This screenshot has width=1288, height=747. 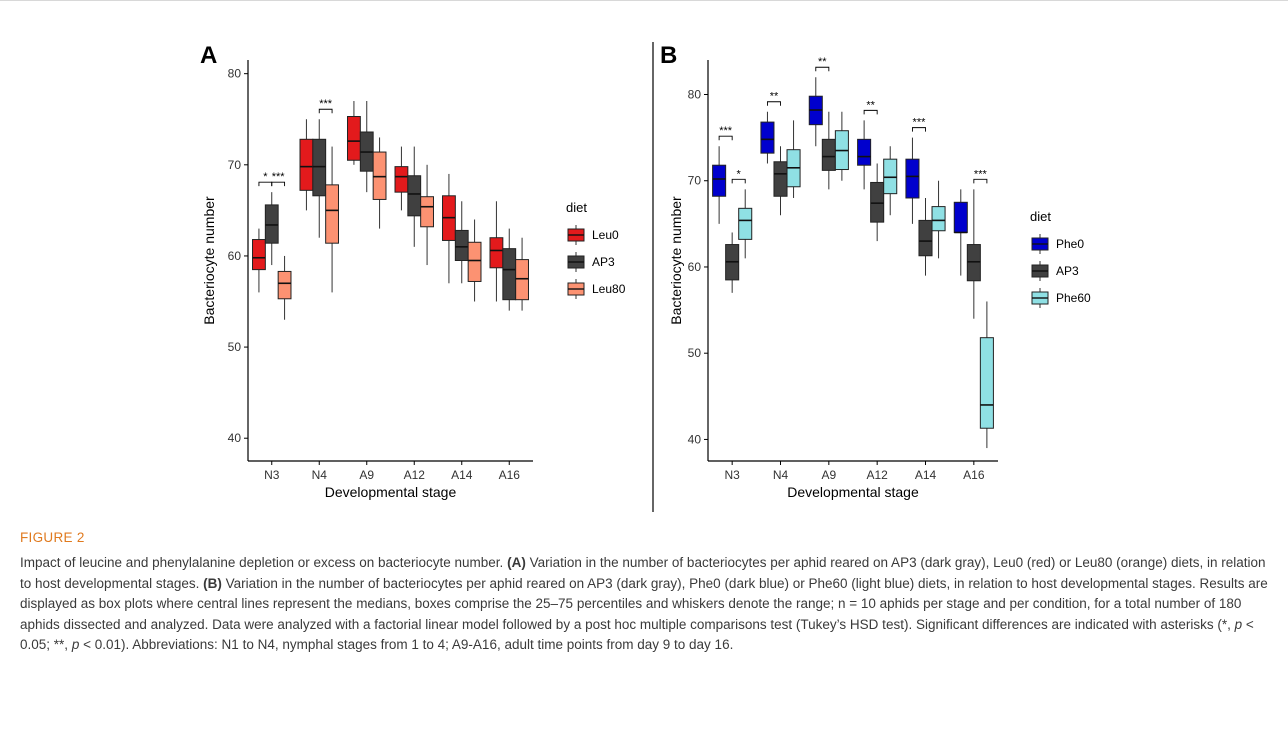 I want to click on legend-label: Phe60, so click(x=1073, y=298).